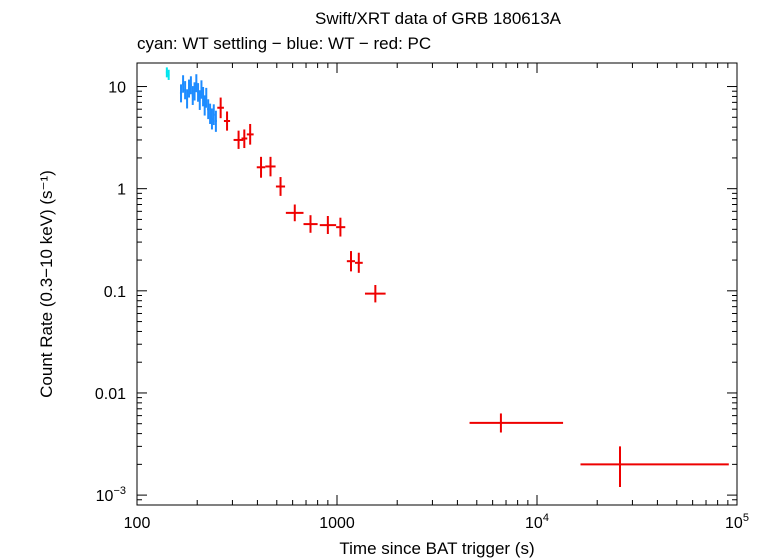 This screenshot has width=763, height=558. Describe the element at coordinates (137, 523) in the screenshot. I see `x-tick-label: 100` at that location.